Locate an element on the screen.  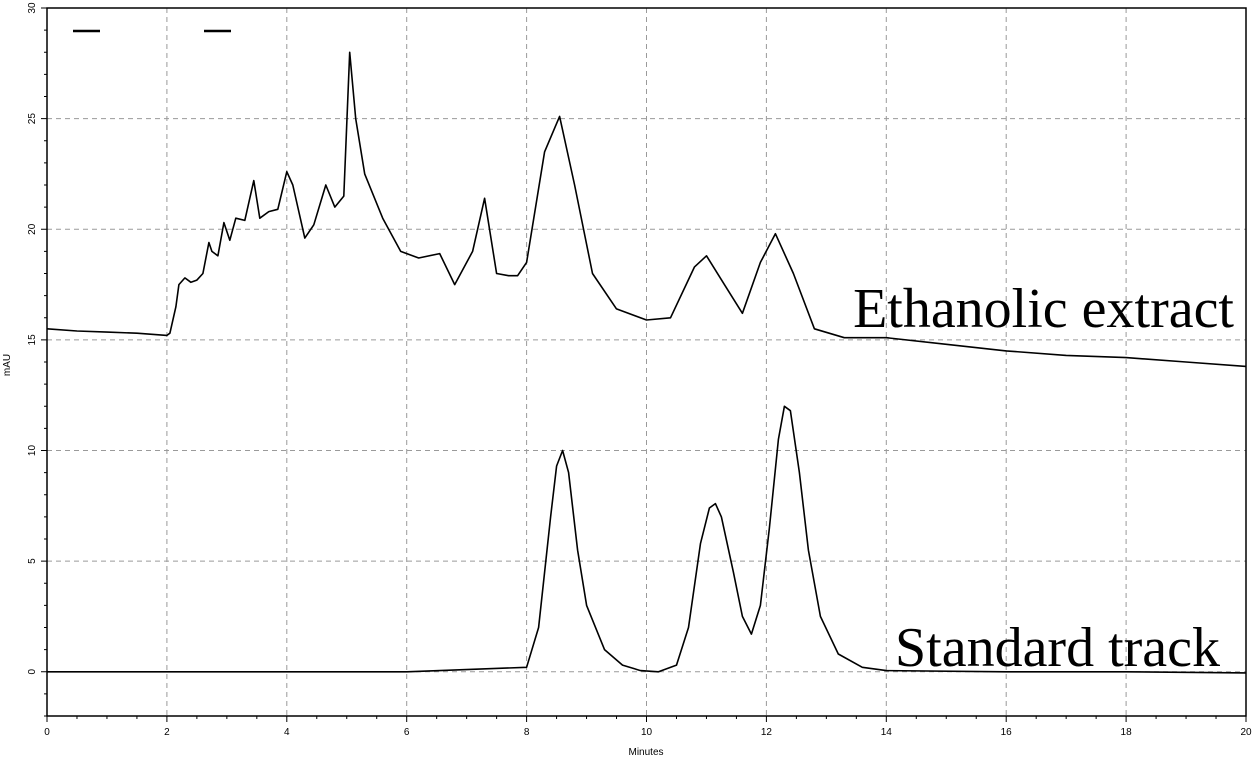
x-axis-label: Minutes is located at coordinates (645, 752).